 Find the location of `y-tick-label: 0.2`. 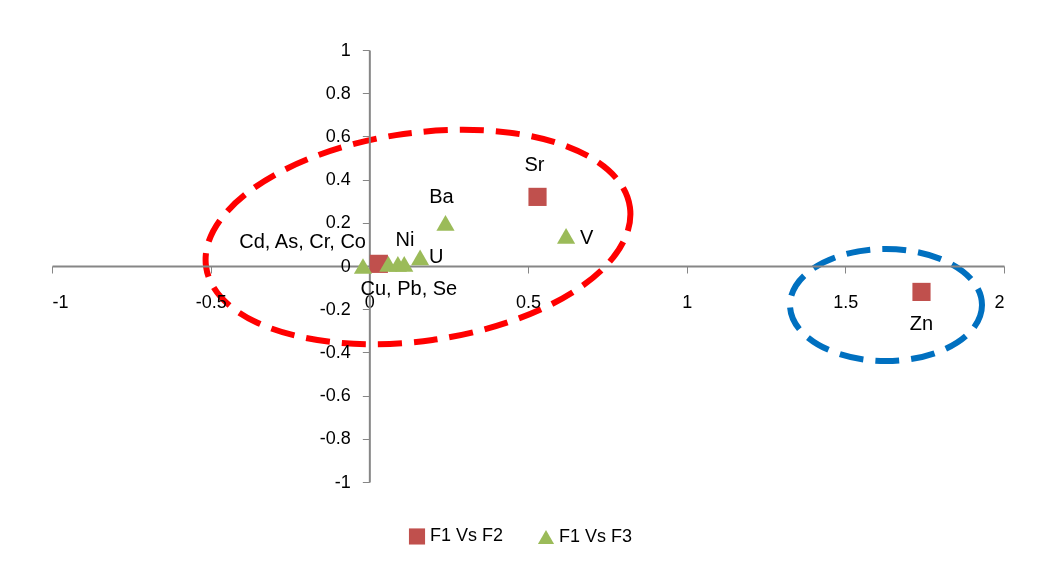

y-tick-label: 0.2 is located at coordinates (338, 222).